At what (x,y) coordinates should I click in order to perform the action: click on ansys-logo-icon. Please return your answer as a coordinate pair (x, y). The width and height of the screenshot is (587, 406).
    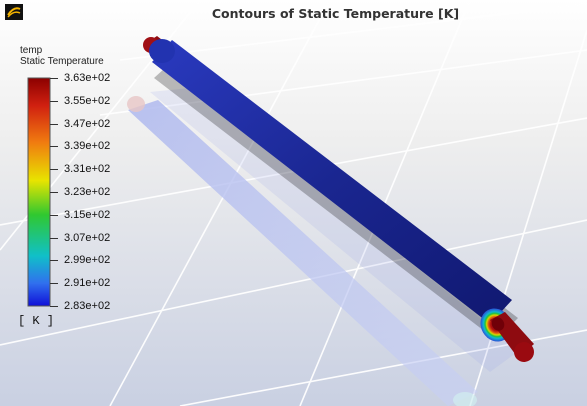
    Looking at the image, I should click on (14, 12).